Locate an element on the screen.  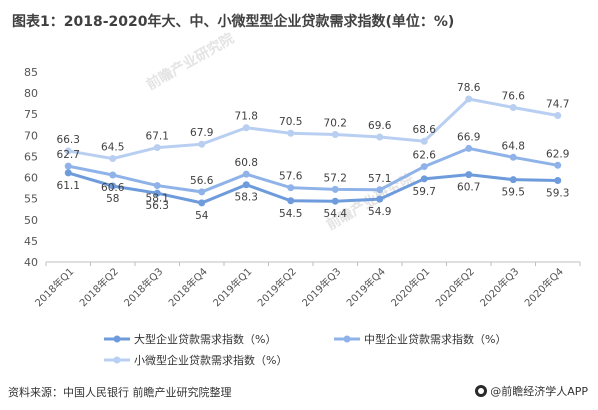
data-label: 57.2 is located at coordinates (335, 178).